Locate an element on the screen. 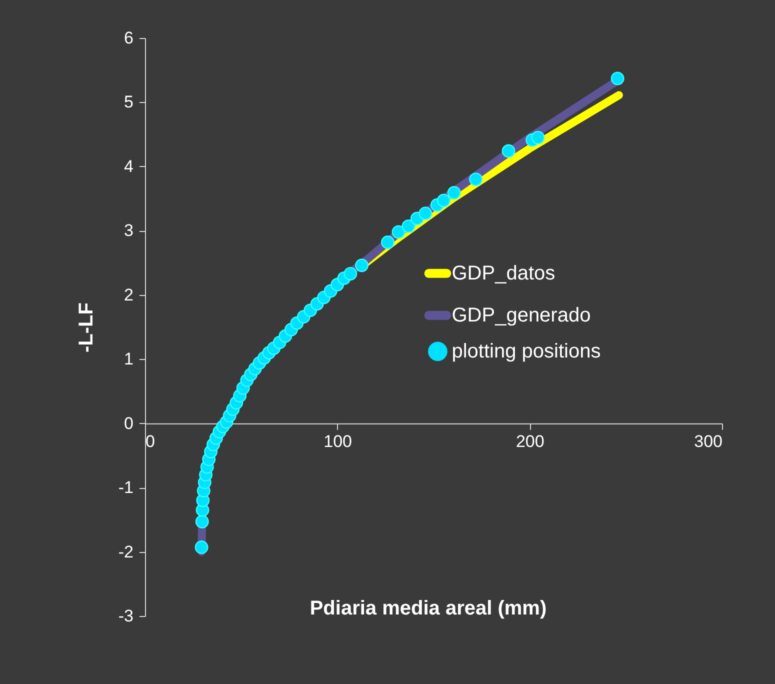  x-tick-label: 100 is located at coordinates (338, 441).